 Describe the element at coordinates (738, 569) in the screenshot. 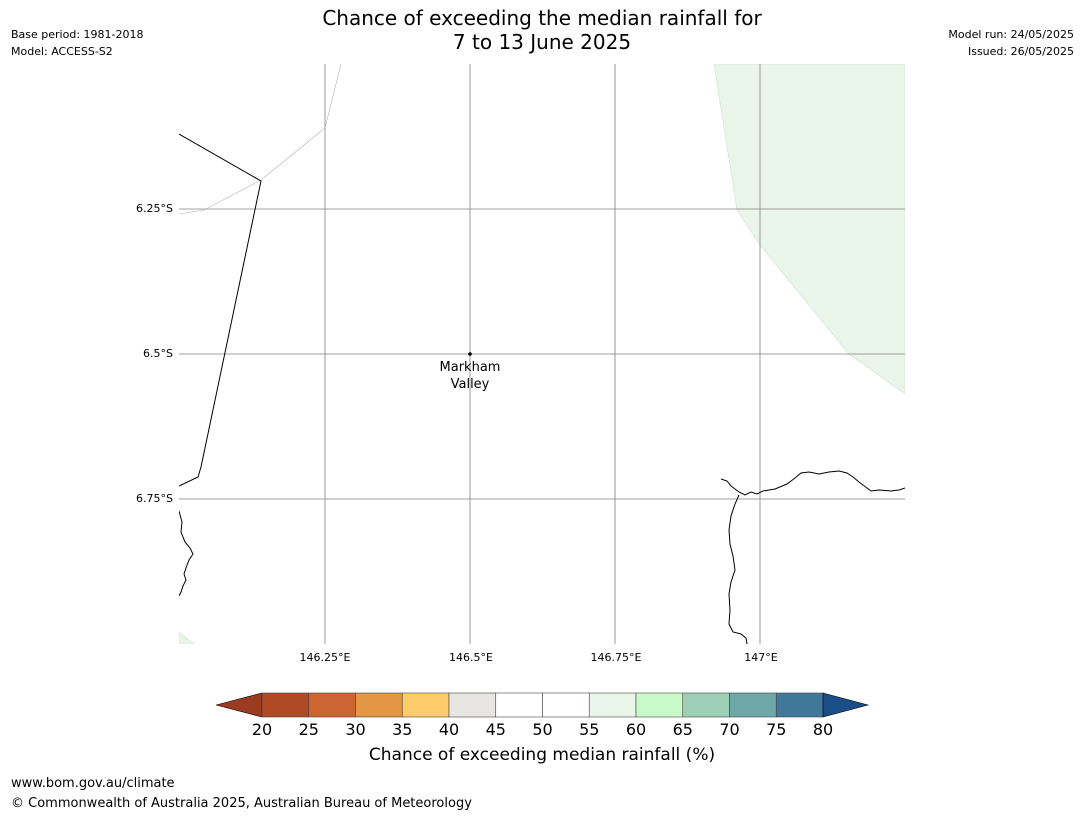

I see `coastline-inlet` at that location.